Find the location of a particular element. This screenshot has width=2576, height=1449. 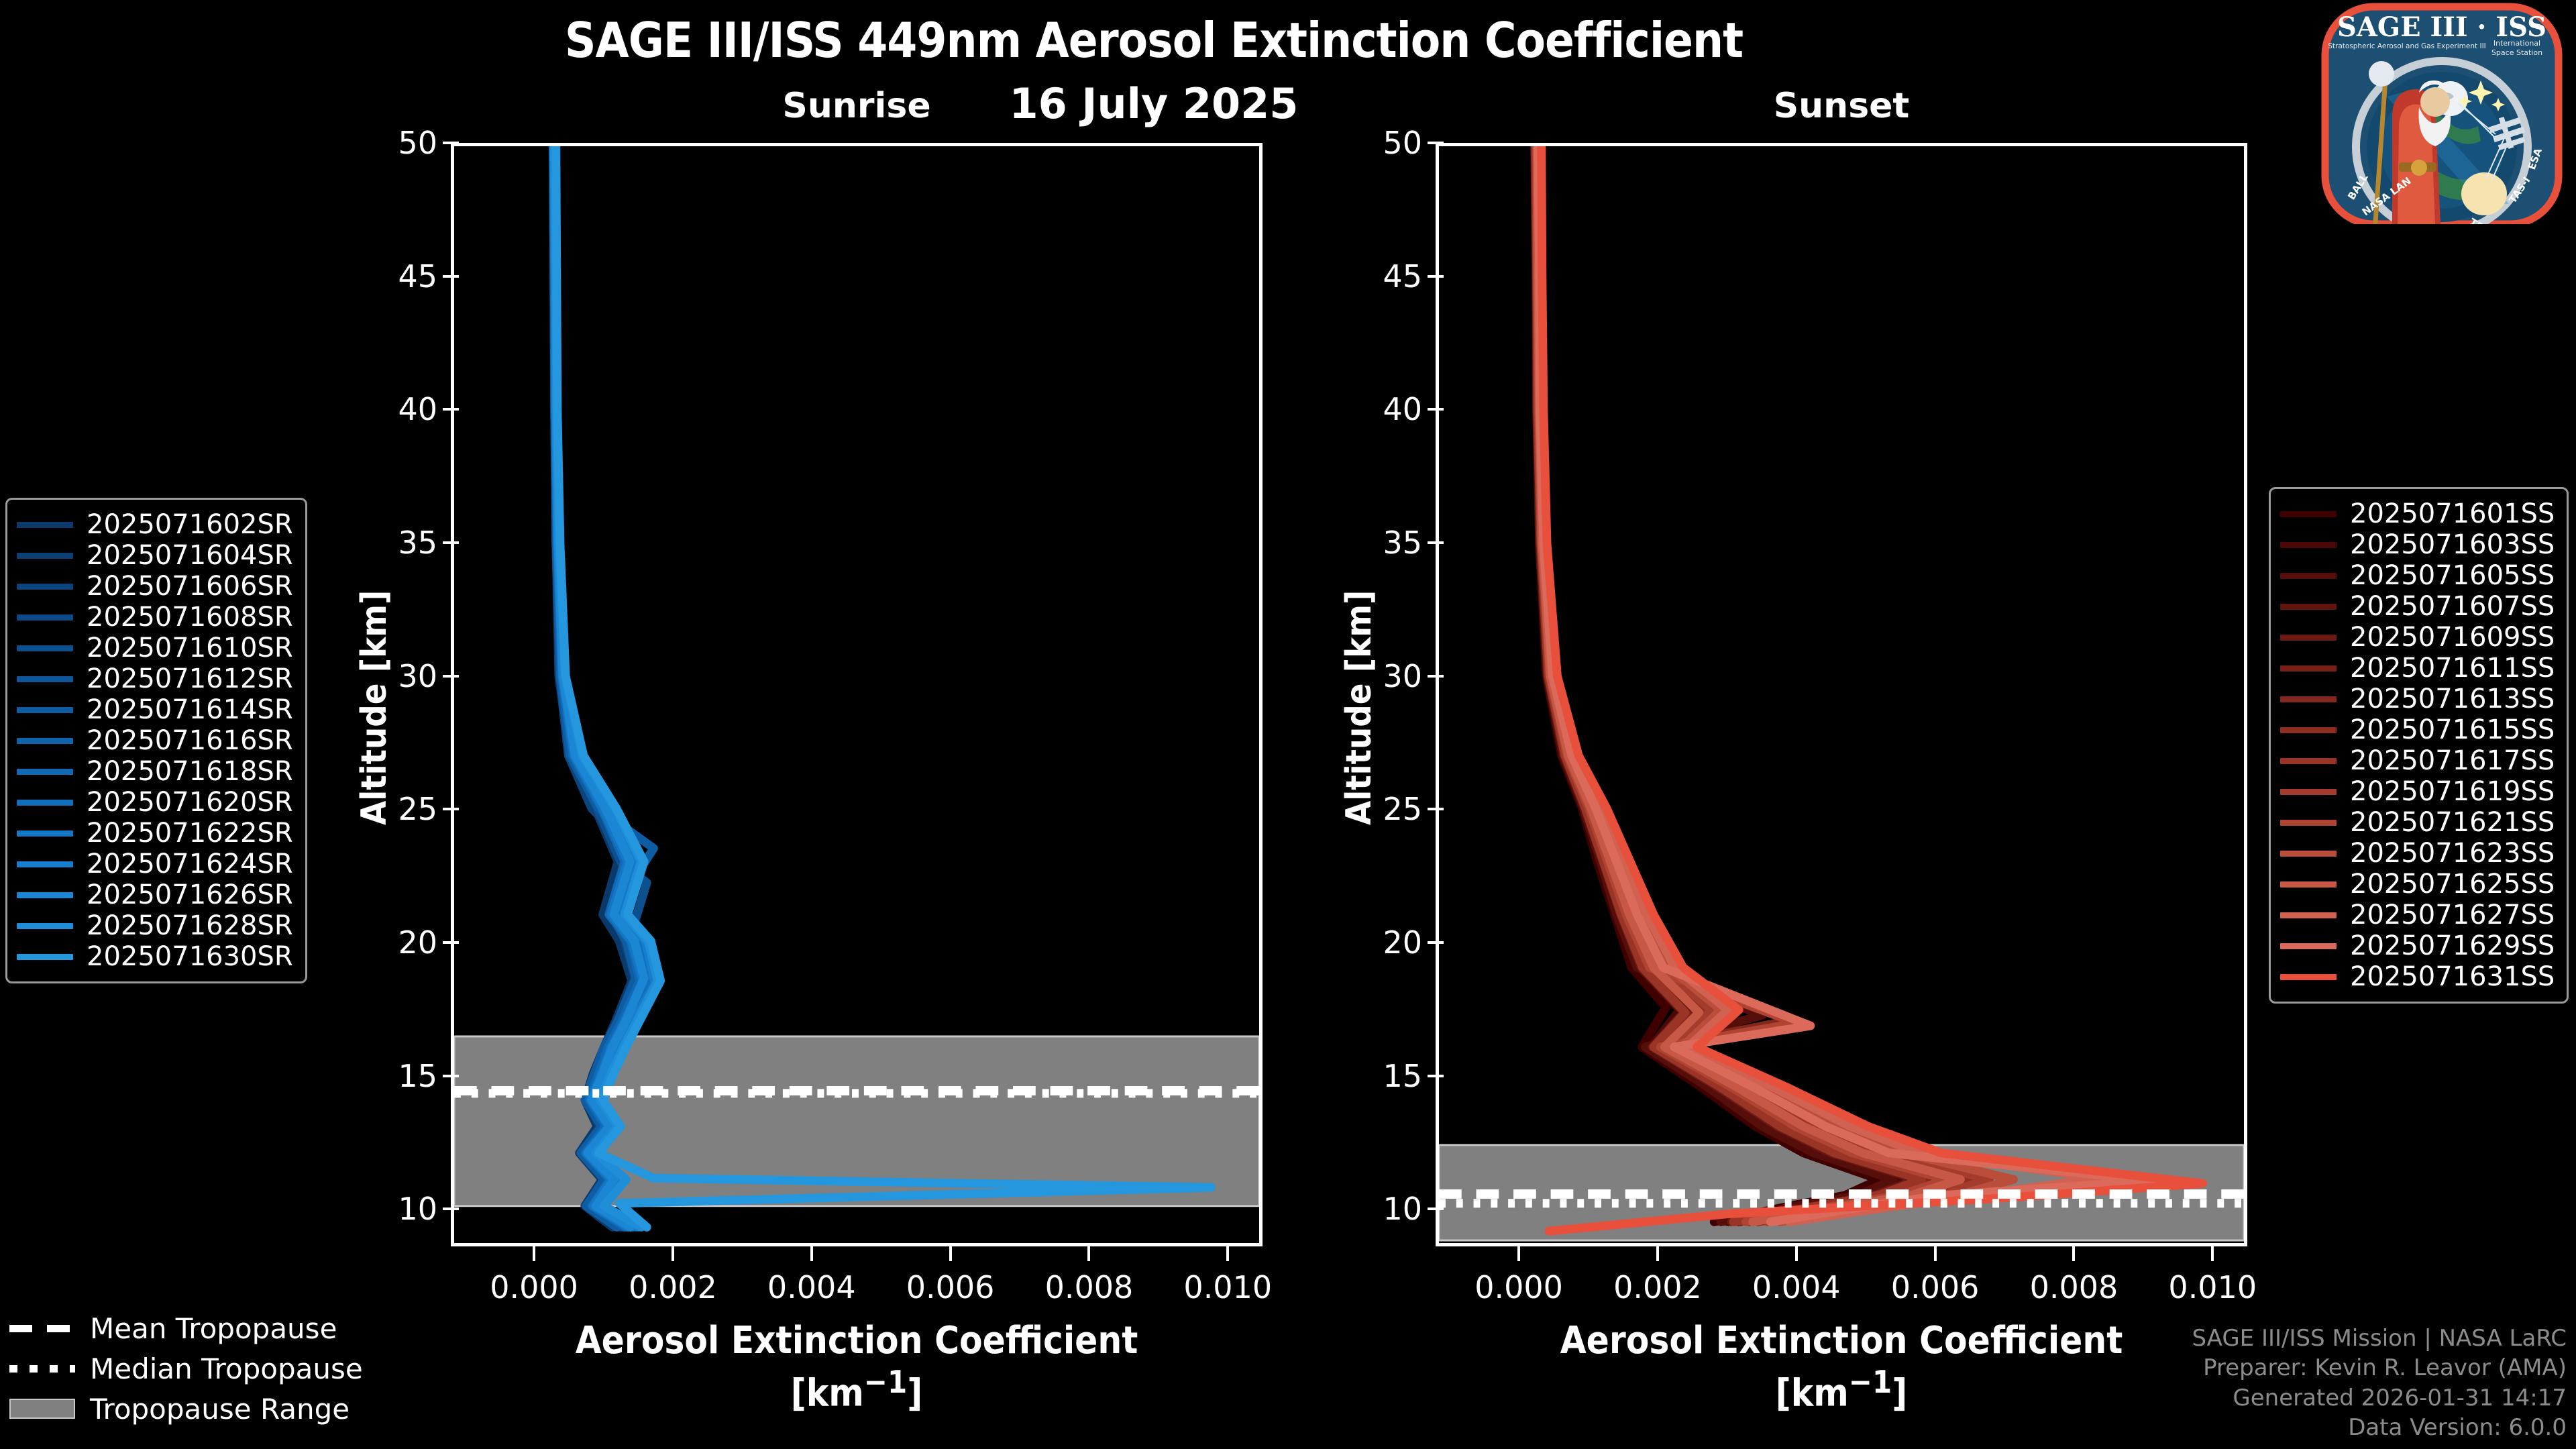

legend-item-2025071612SR: 2025071612SR is located at coordinates (155, 678).